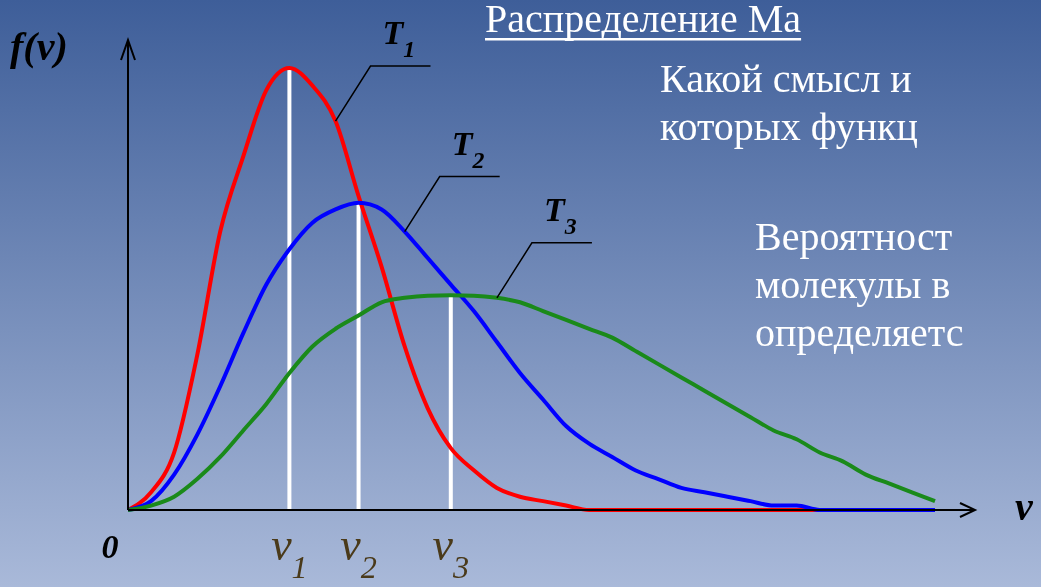 Image resolution: width=1041 pixels, height=587 pixels. I want to click on annotation: Вероятност, so click(854, 236).